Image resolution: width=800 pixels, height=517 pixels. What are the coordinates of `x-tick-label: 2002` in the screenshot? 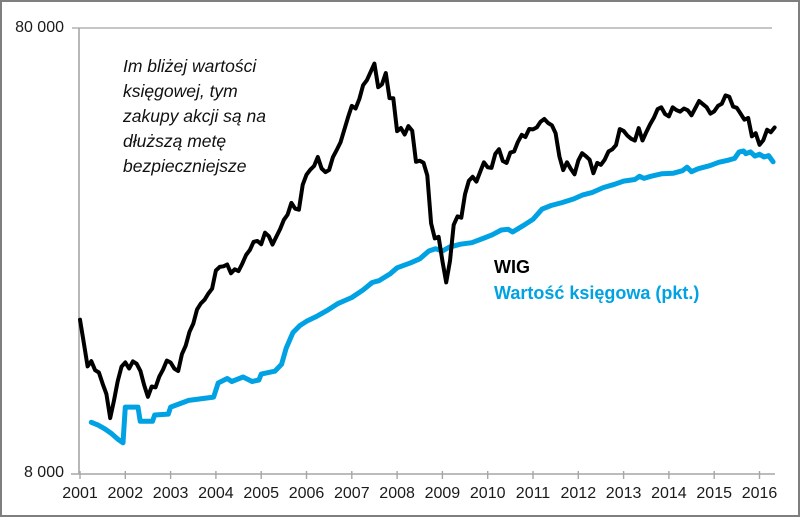 It's located at (125, 493).